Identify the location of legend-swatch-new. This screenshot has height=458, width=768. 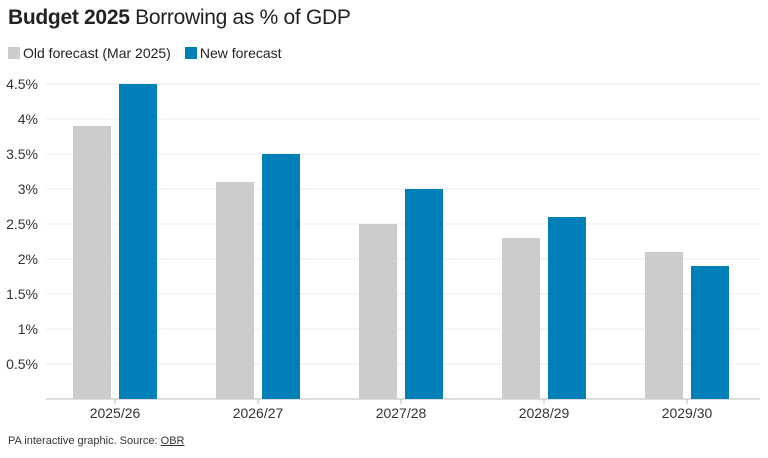
(190, 53).